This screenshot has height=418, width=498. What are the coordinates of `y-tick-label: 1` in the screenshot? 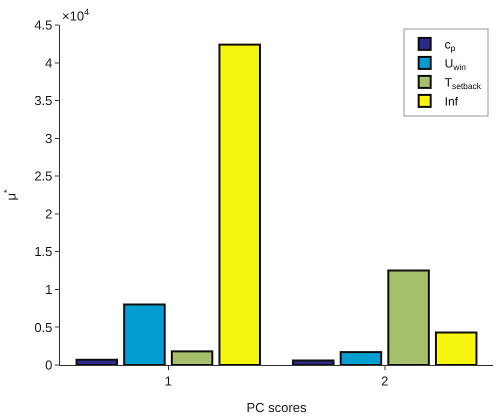 It's located at (48, 289).